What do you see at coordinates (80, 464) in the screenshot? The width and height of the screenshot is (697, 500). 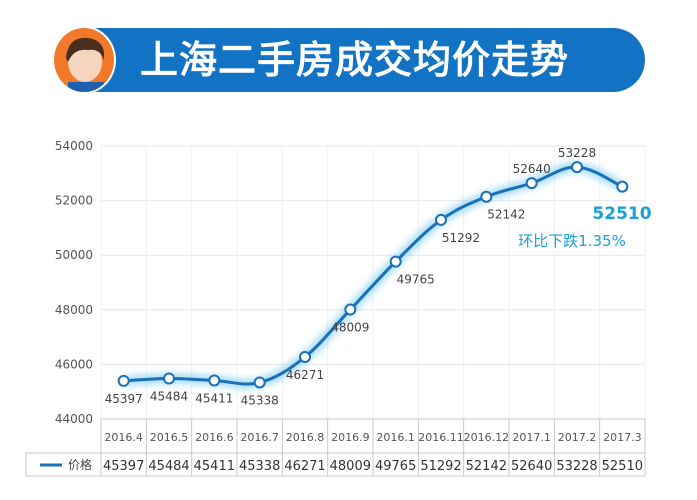 I see `legend-label: 价格` at bounding box center [80, 464].